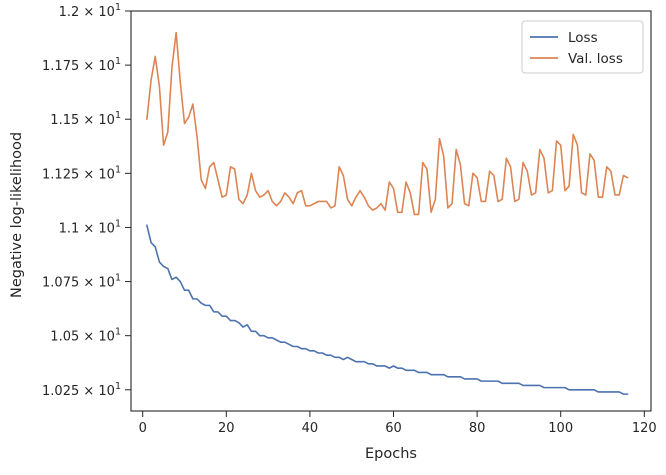 The width and height of the screenshot is (666, 475). I want to click on legend-entry-2: Val. loss, so click(595, 59).